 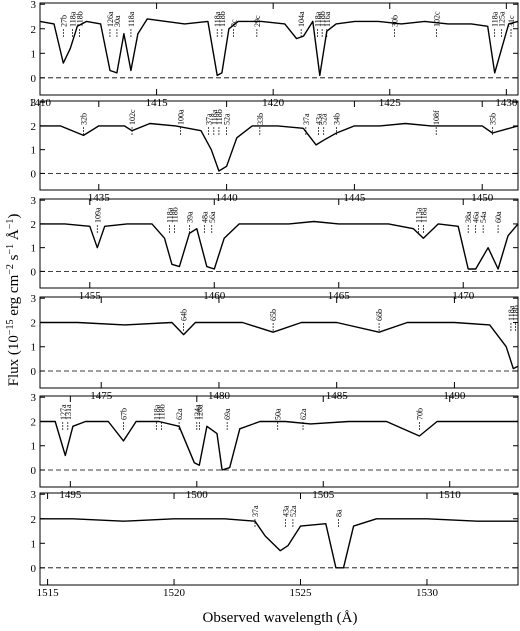 What do you see at coordinates (227, 414) in the screenshot?
I see `line-id-label: 69a` at bounding box center [227, 414].